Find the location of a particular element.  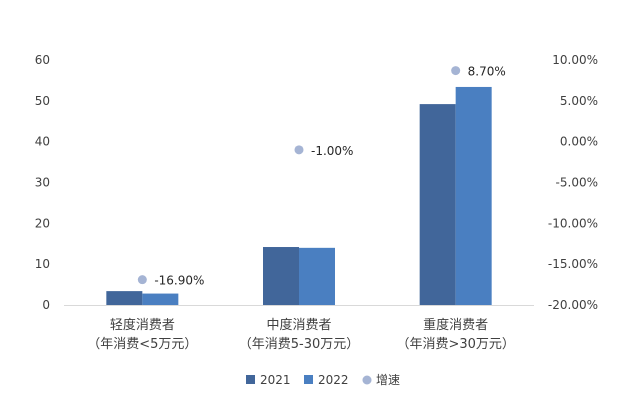

y-right-tick-label: -5.00% is located at coordinates (577, 183).